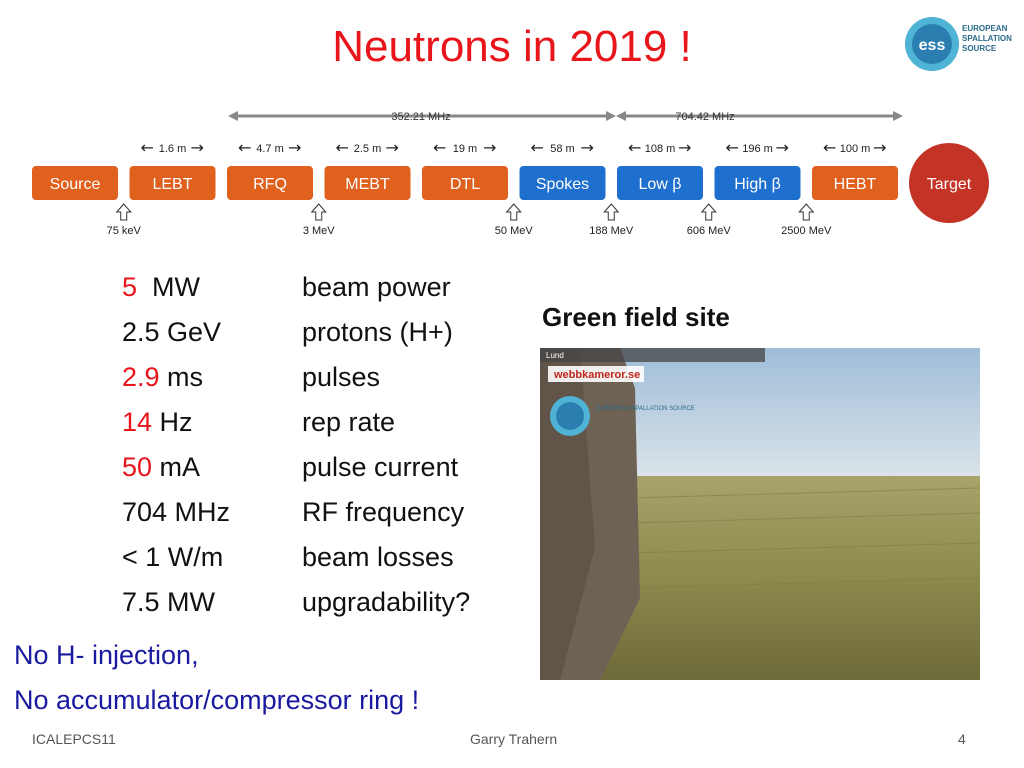 The height and width of the screenshot is (768, 1024). I want to click on freq-label-704: 704.42 MHz, so click(704, 117).